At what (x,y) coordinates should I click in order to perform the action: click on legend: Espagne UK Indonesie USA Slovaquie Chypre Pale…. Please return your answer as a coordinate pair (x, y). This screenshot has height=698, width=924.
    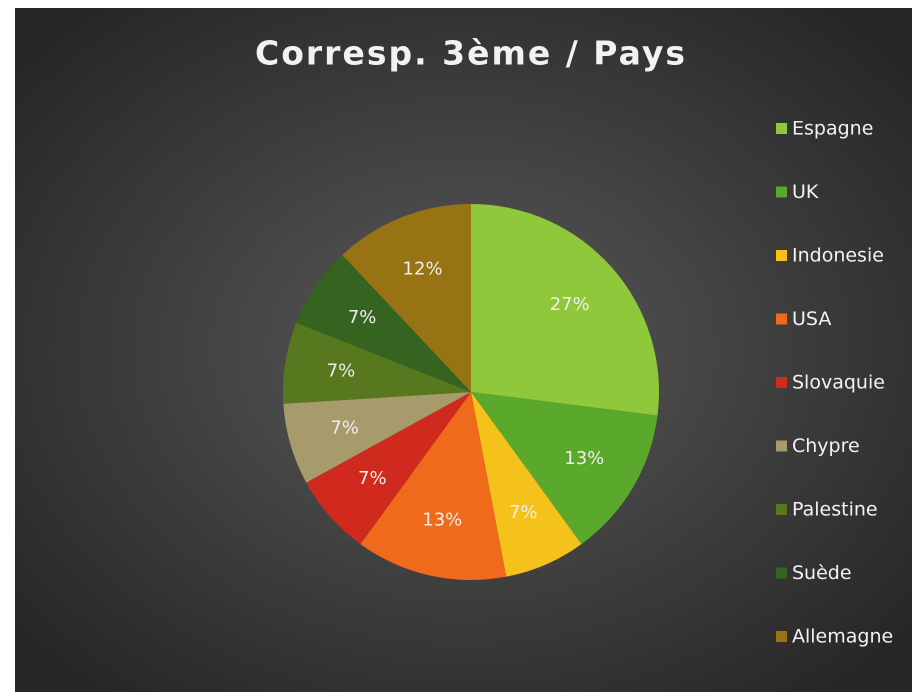
    Looking at the image, I should click on (834, 383).